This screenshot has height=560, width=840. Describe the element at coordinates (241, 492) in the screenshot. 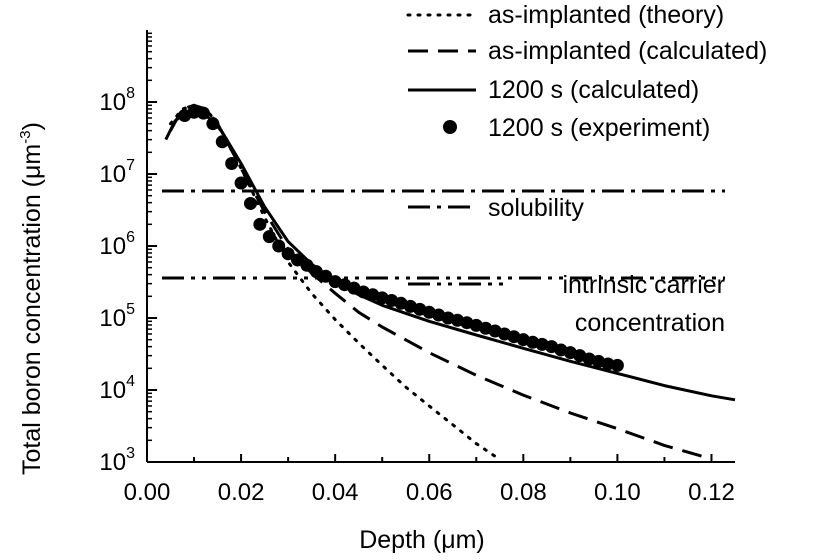

I see `x-tick-label: 0.02` at that location.